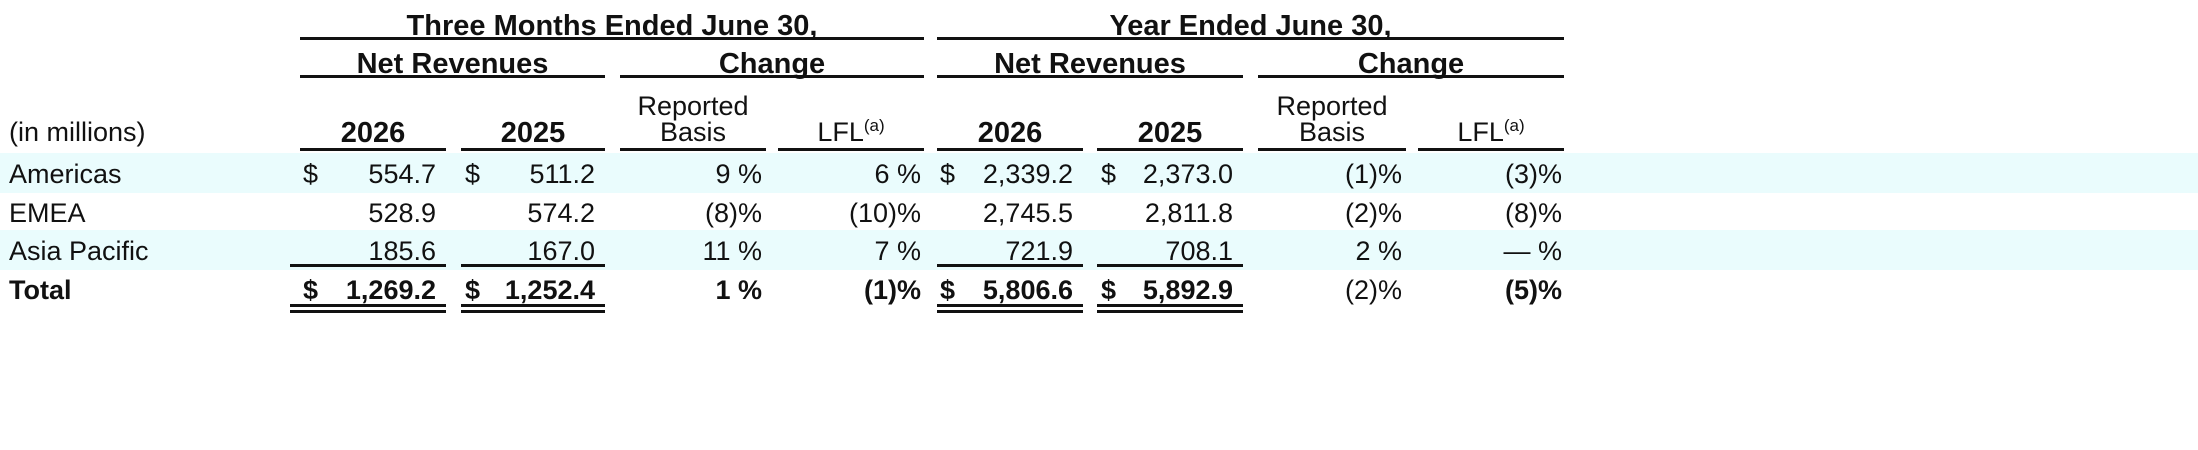 The image size is (2198, 450). I want to click on cell-emea-y-reported: (2)%, so click(1373, 213).